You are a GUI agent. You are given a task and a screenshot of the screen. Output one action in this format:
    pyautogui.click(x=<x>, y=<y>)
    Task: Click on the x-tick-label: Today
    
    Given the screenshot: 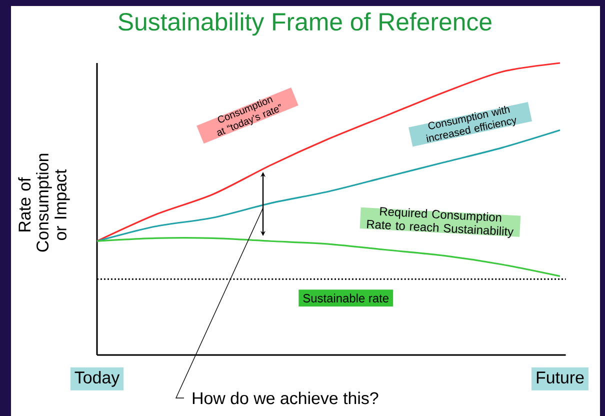 What is the action you would take?
    pyautogui.click(x=97, y=379)
    